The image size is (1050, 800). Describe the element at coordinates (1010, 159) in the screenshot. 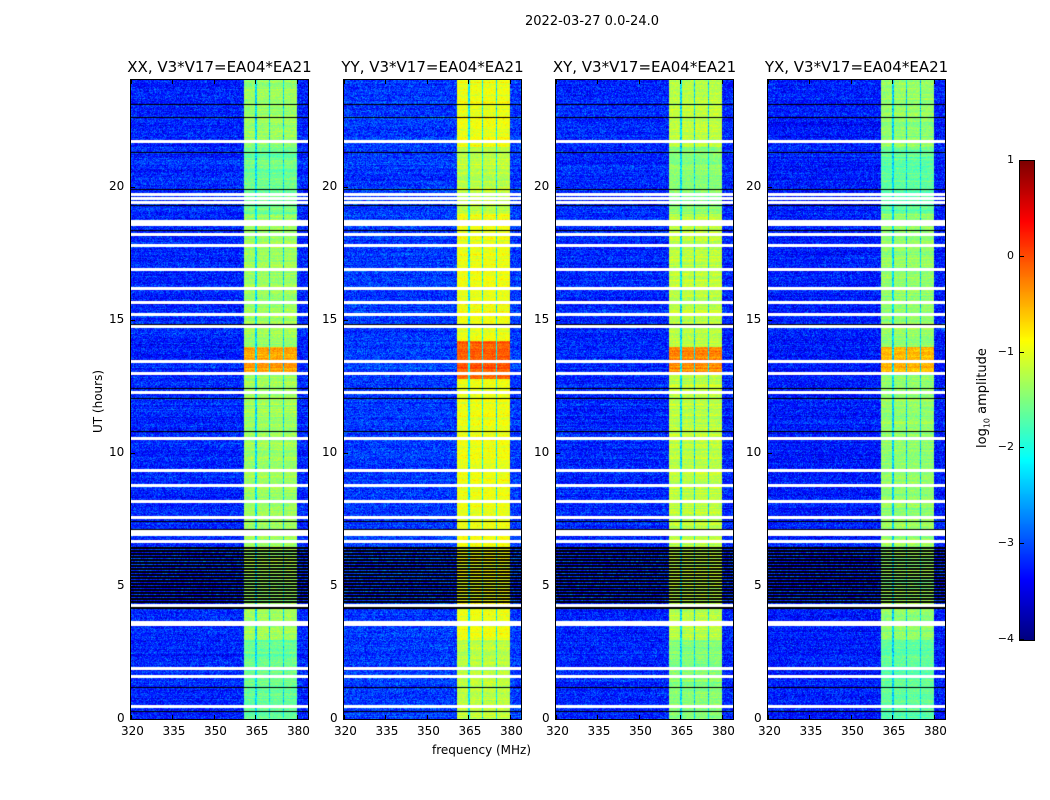

I see `colorbar-tick-label: 1` at that location.